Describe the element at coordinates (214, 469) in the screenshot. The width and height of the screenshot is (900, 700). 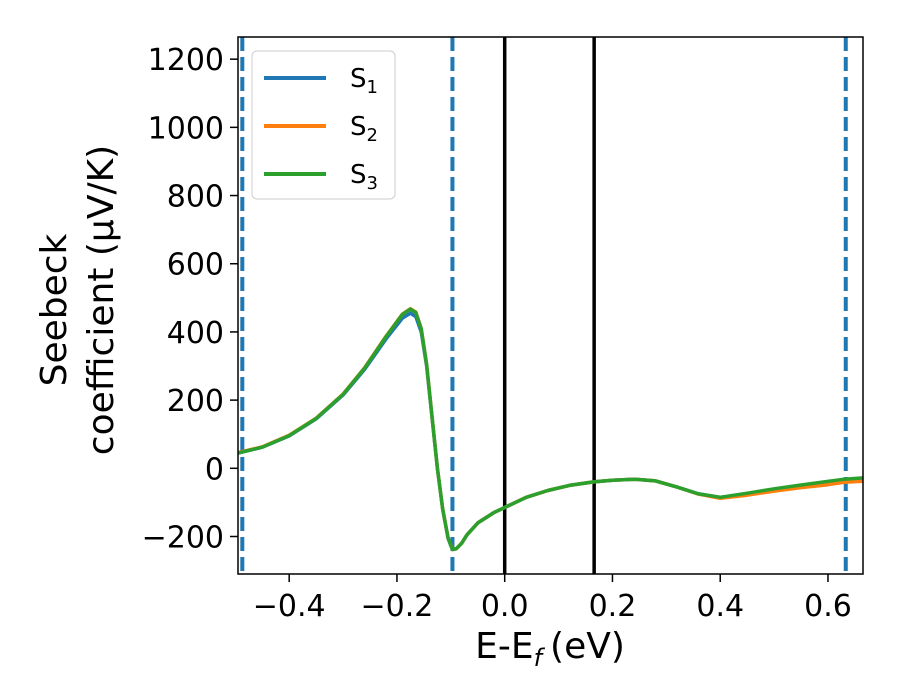
I see `y-tick-label: 0` at that location.